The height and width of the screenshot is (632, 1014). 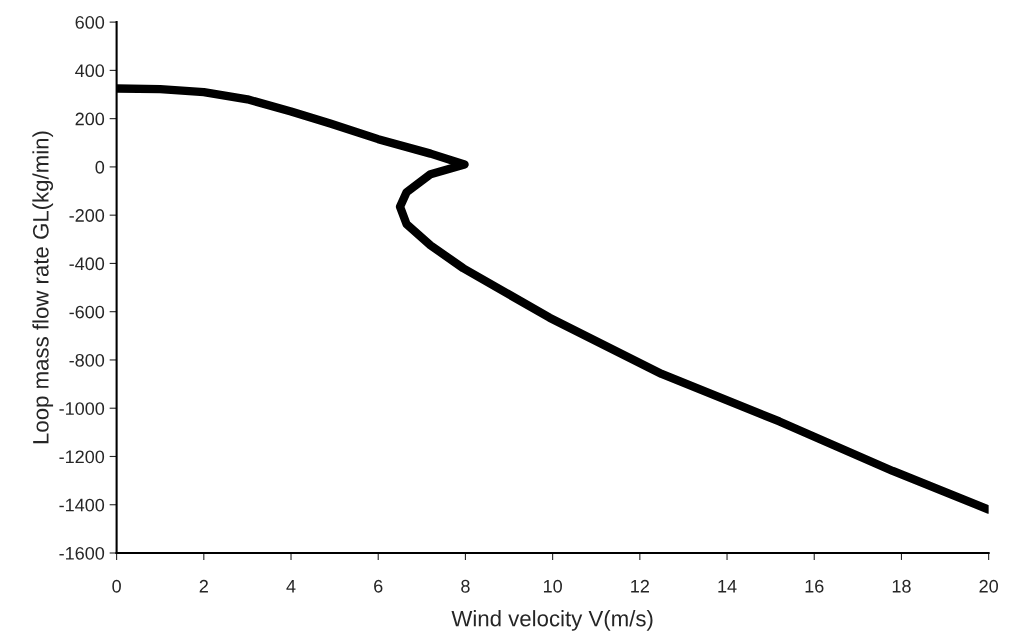 What do you see at coordinates (87, 360) in the screenshot?
I see `y-tick-label: -800` at bounding box center [87, 360].